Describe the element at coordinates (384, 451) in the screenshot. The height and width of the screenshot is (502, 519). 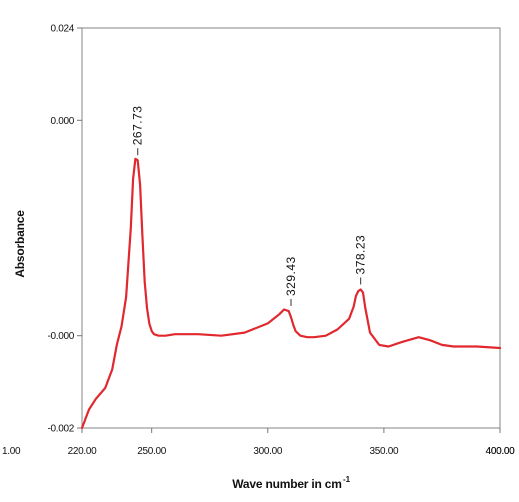
I see `x-tick-label: 350.00` at that location.